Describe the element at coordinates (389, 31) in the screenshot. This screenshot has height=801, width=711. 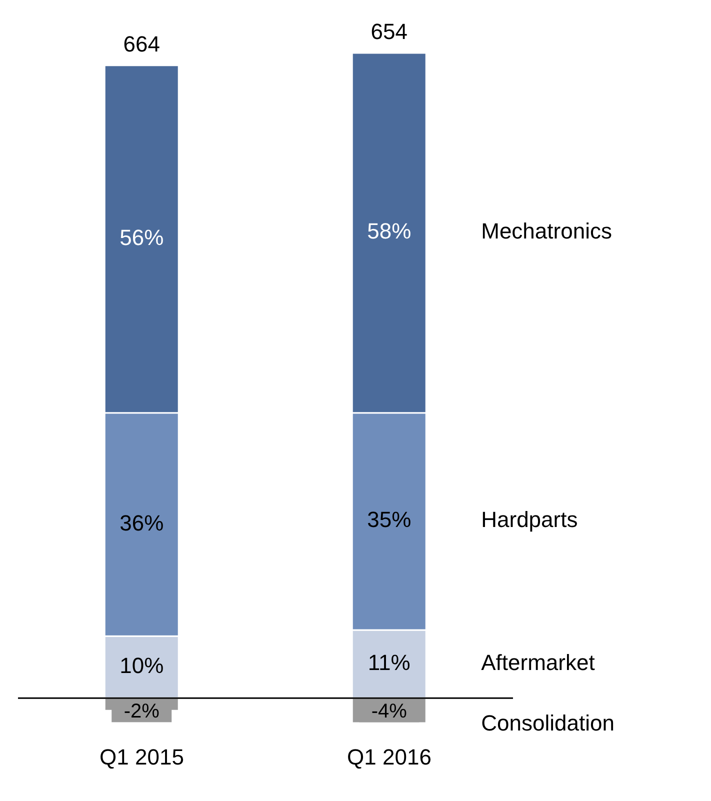
I see `text: 654` at that location.